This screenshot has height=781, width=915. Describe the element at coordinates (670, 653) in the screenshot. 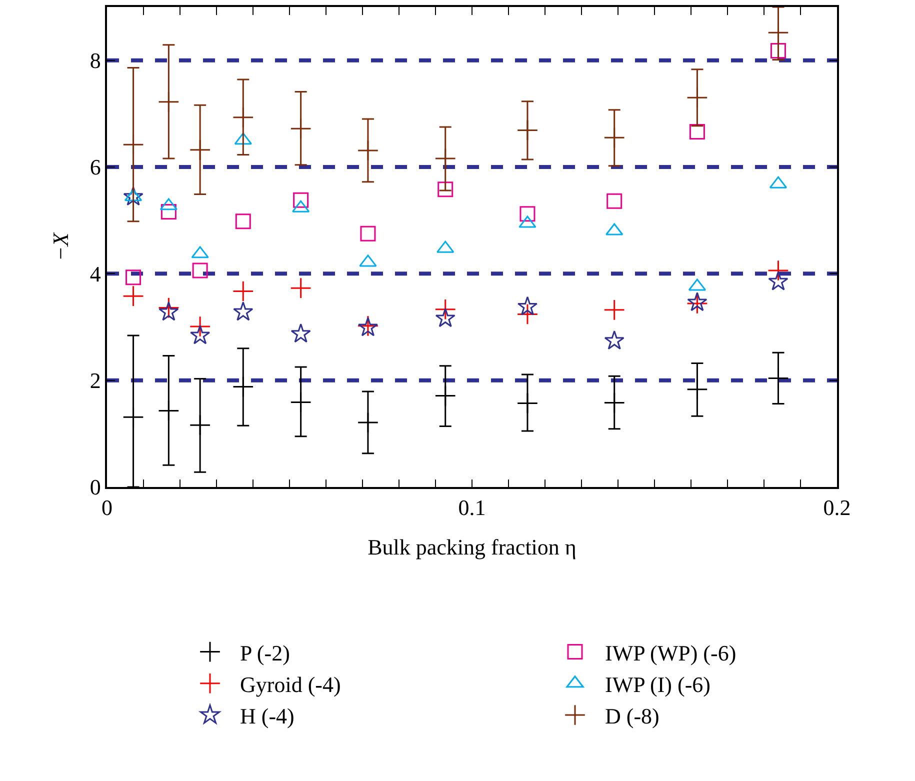

I see `legend-label: IWP (WP) (-6)` at that location.